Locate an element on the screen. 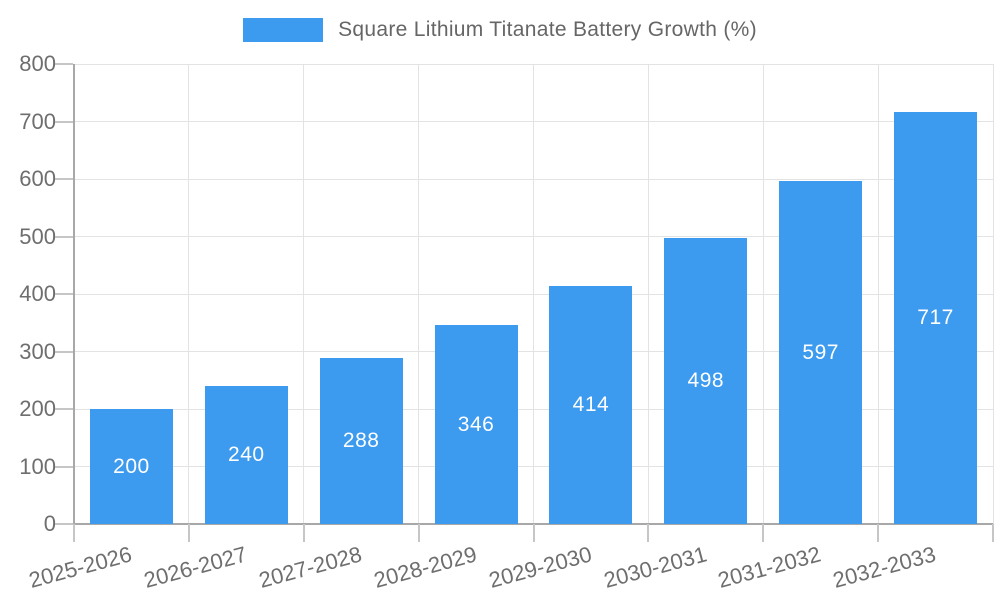  y-tick-label: 100 is located at coordinates (37, 466).